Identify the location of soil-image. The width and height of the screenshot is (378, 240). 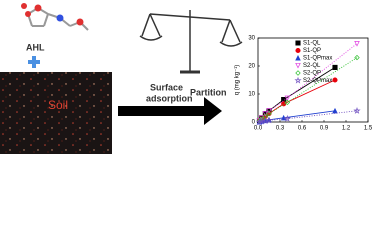
(56, 113).